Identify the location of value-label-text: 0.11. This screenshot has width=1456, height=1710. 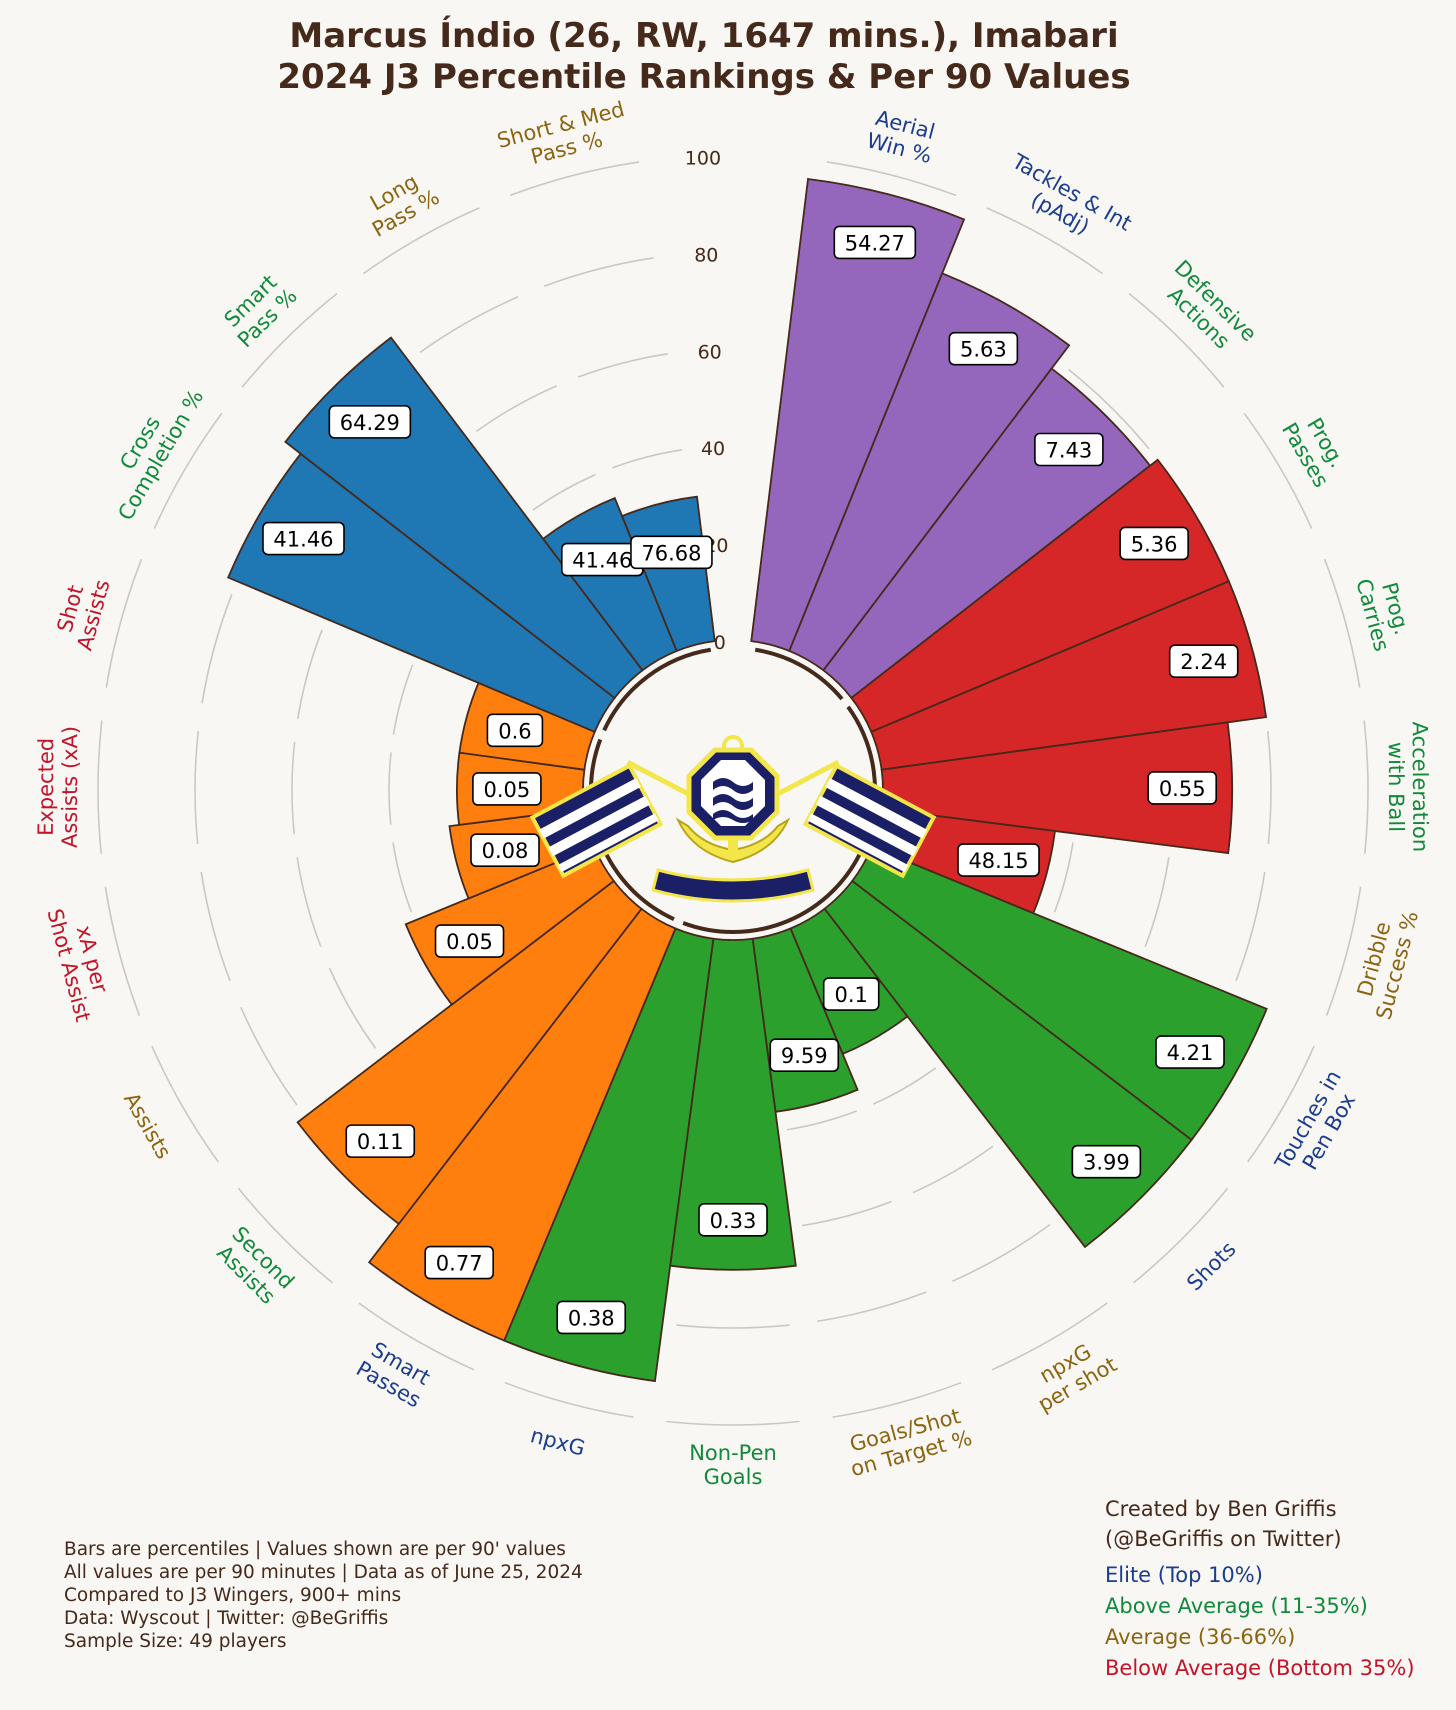
(380, 1142).